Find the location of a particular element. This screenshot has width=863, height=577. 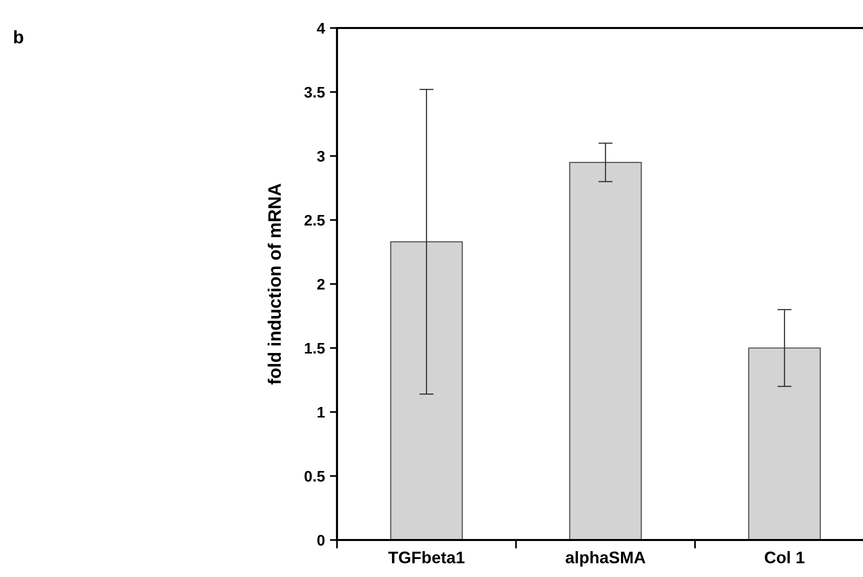

y-tick-label: 3.5 is located at coordinates (314, 92).